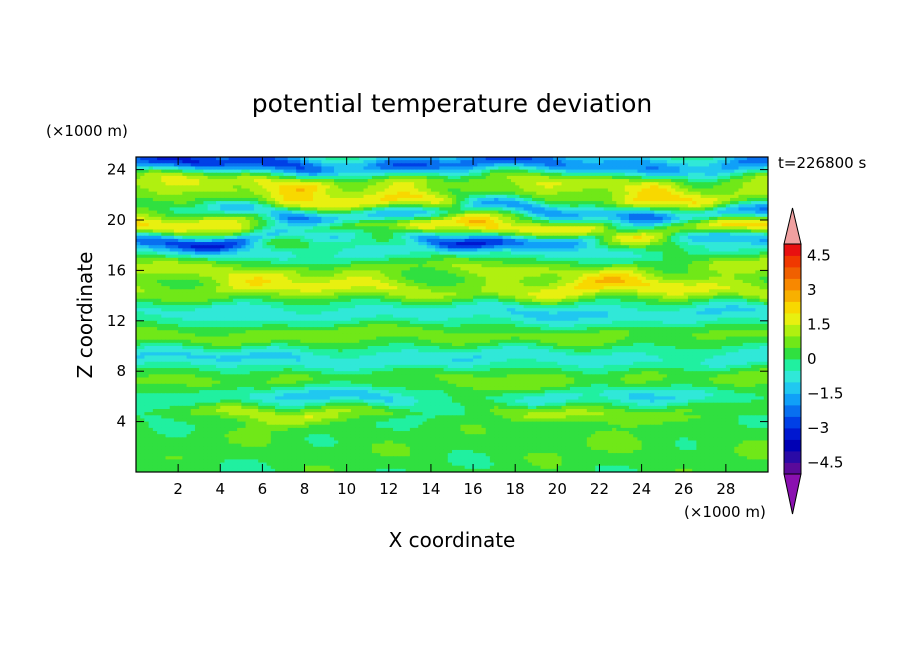 This screenshot has width=904, height=658. What do you see at coordinates (452, 540) in the screenshot?
I see `x-axis-label: X coordinate` at bounding box center [452, 540].